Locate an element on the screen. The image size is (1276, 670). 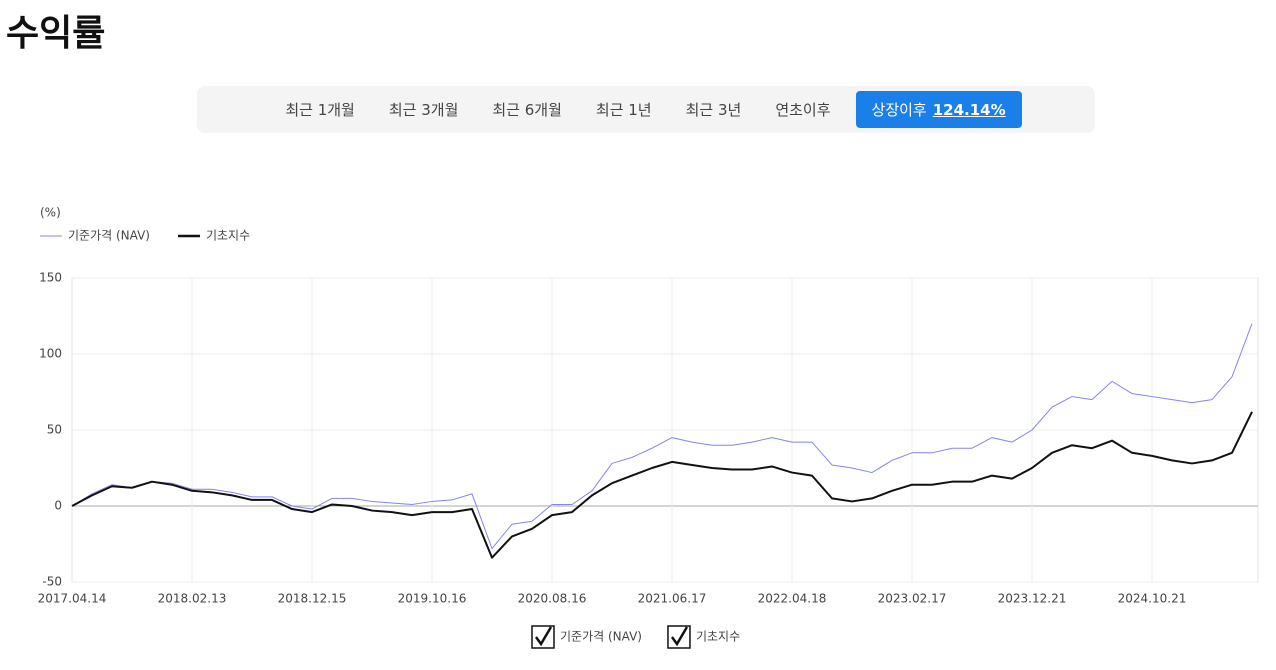
legend-toggle: 기준가격 (NAV) is located at coordinates (586, 637).